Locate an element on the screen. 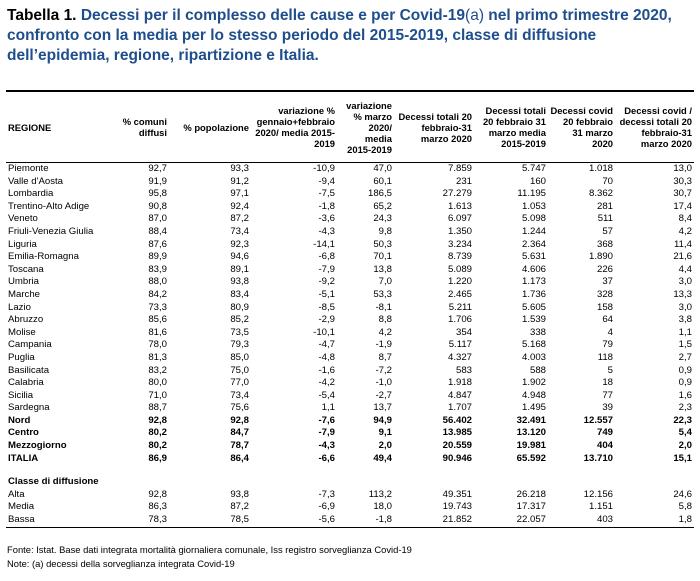 The width and height of the screenshot is (700, 581). cell: 2.364 is located at coordinates (533, 244).